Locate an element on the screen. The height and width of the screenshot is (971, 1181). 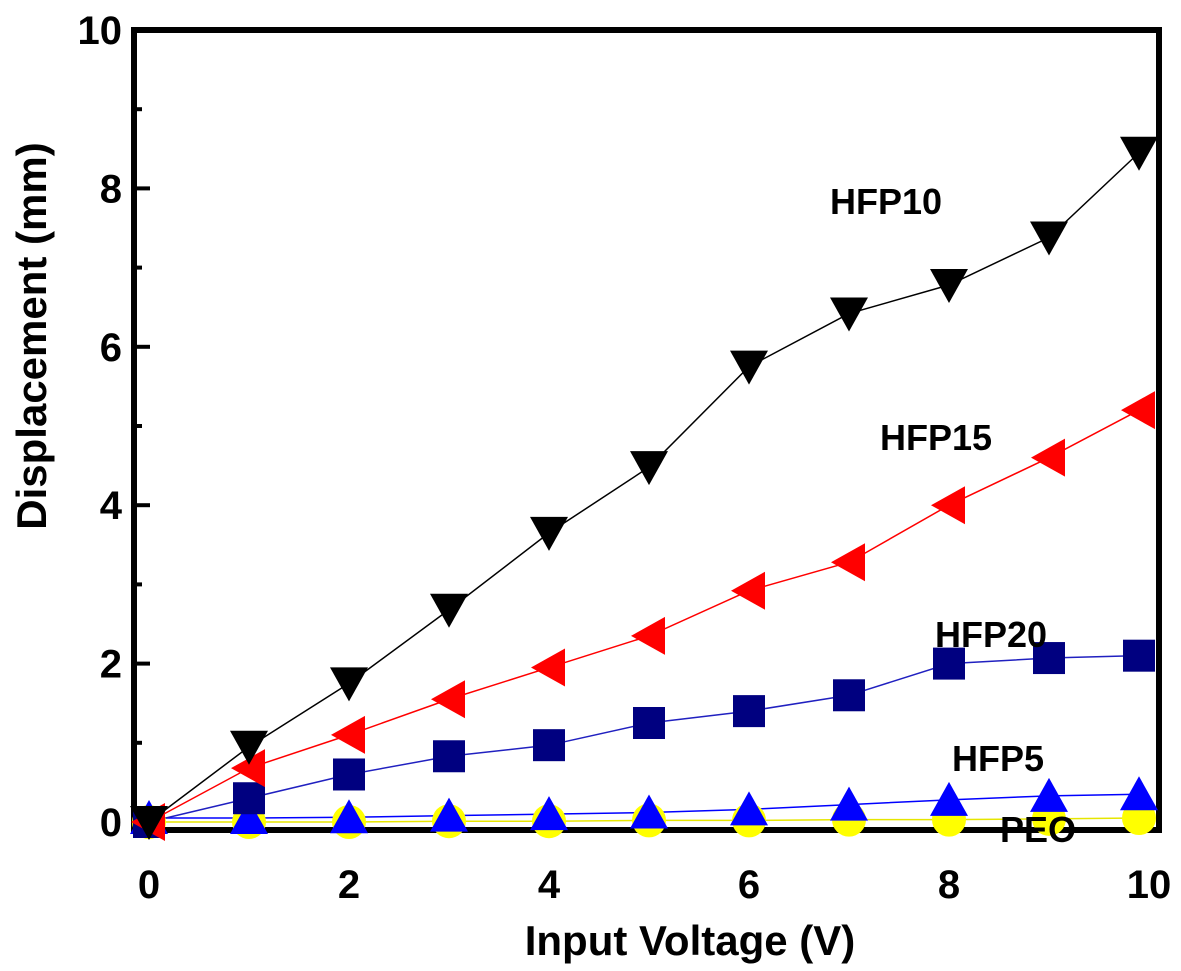
y-tick-label: 10 is located at coordinates (100, 31).